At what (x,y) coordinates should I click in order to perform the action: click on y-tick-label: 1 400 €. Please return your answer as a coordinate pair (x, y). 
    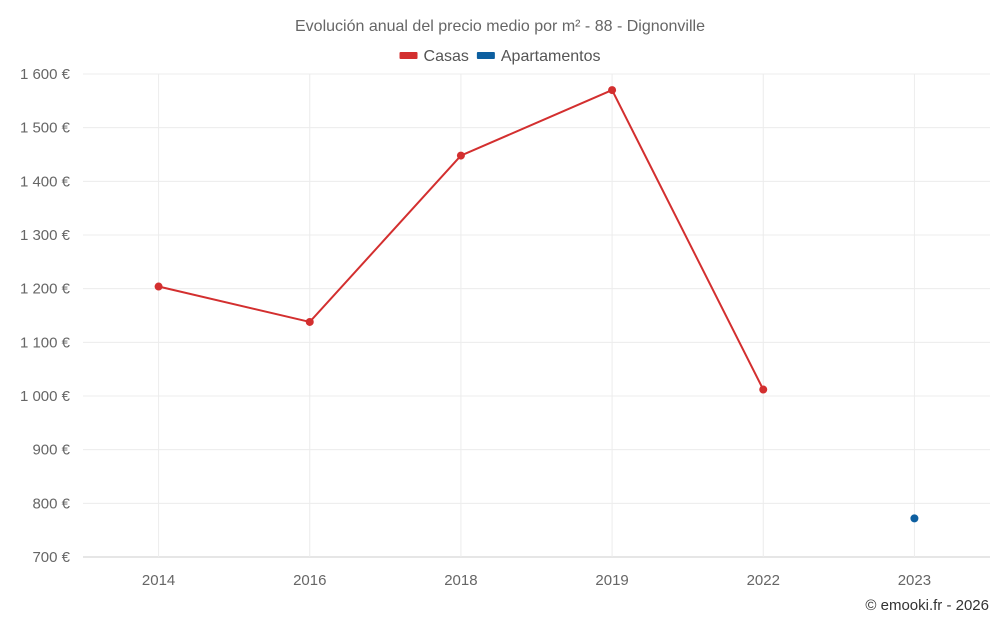
    Looking at the image, I should click on (45, 181).